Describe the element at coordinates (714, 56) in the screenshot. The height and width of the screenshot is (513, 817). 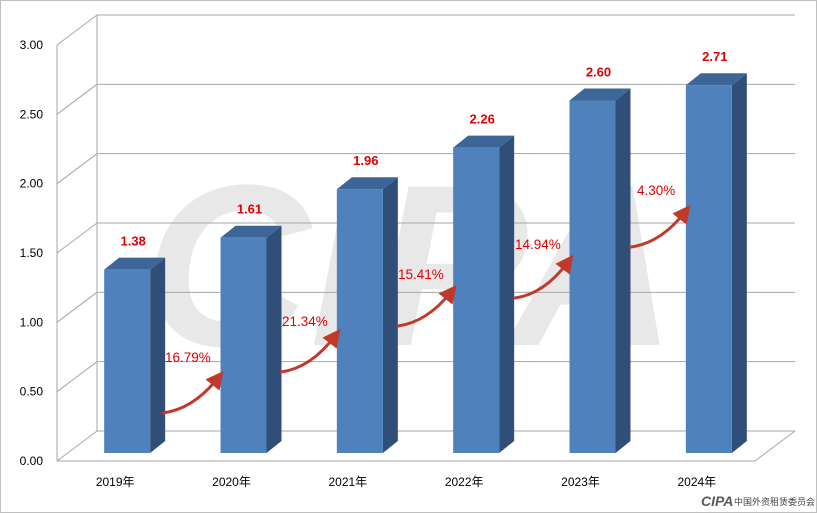
I see `value-label: 2.71` at that location.